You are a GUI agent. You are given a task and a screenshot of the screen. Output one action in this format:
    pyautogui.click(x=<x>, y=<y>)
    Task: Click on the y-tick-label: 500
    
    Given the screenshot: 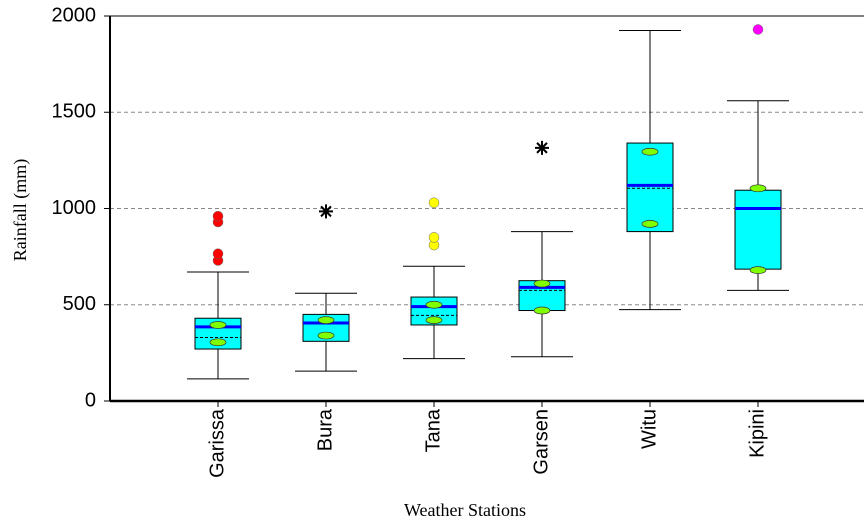 What is the action you would take?
    pyautogui.click(x=79, y=304)
    